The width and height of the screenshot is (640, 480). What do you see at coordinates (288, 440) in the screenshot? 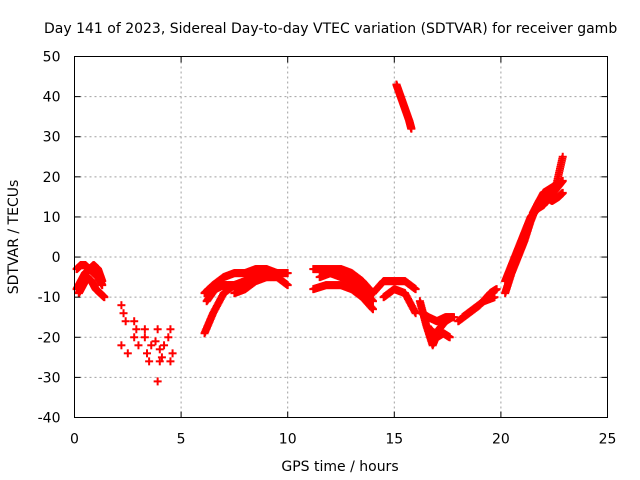
I see `x-tick-label: 10` at bounding box center [288, 440].